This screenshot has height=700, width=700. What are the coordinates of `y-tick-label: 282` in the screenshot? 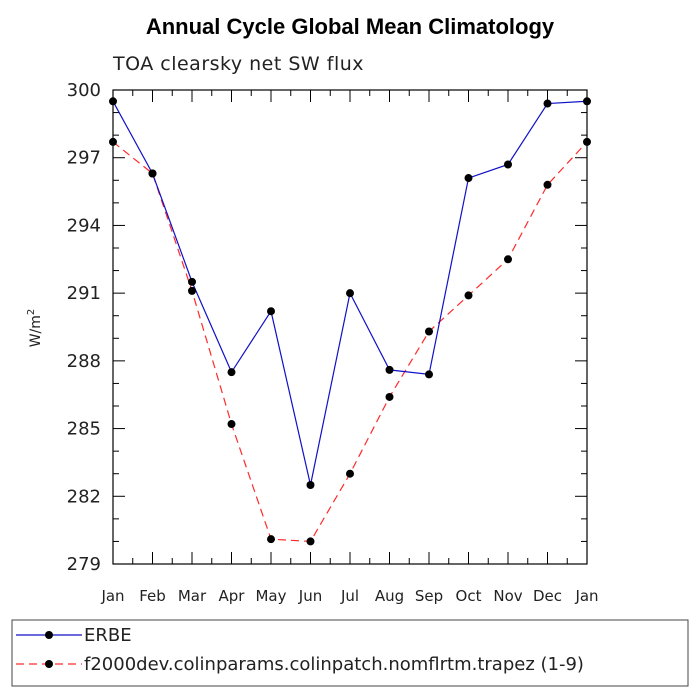 It's located at (84, 496).